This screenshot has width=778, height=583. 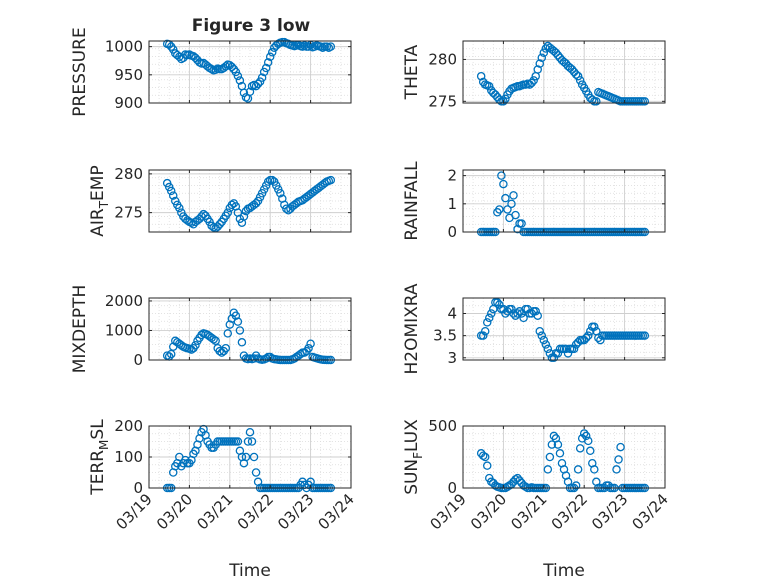 I want to click on subplot-4: 0 1 2 RAINFALL, so click(x=534, y=201).